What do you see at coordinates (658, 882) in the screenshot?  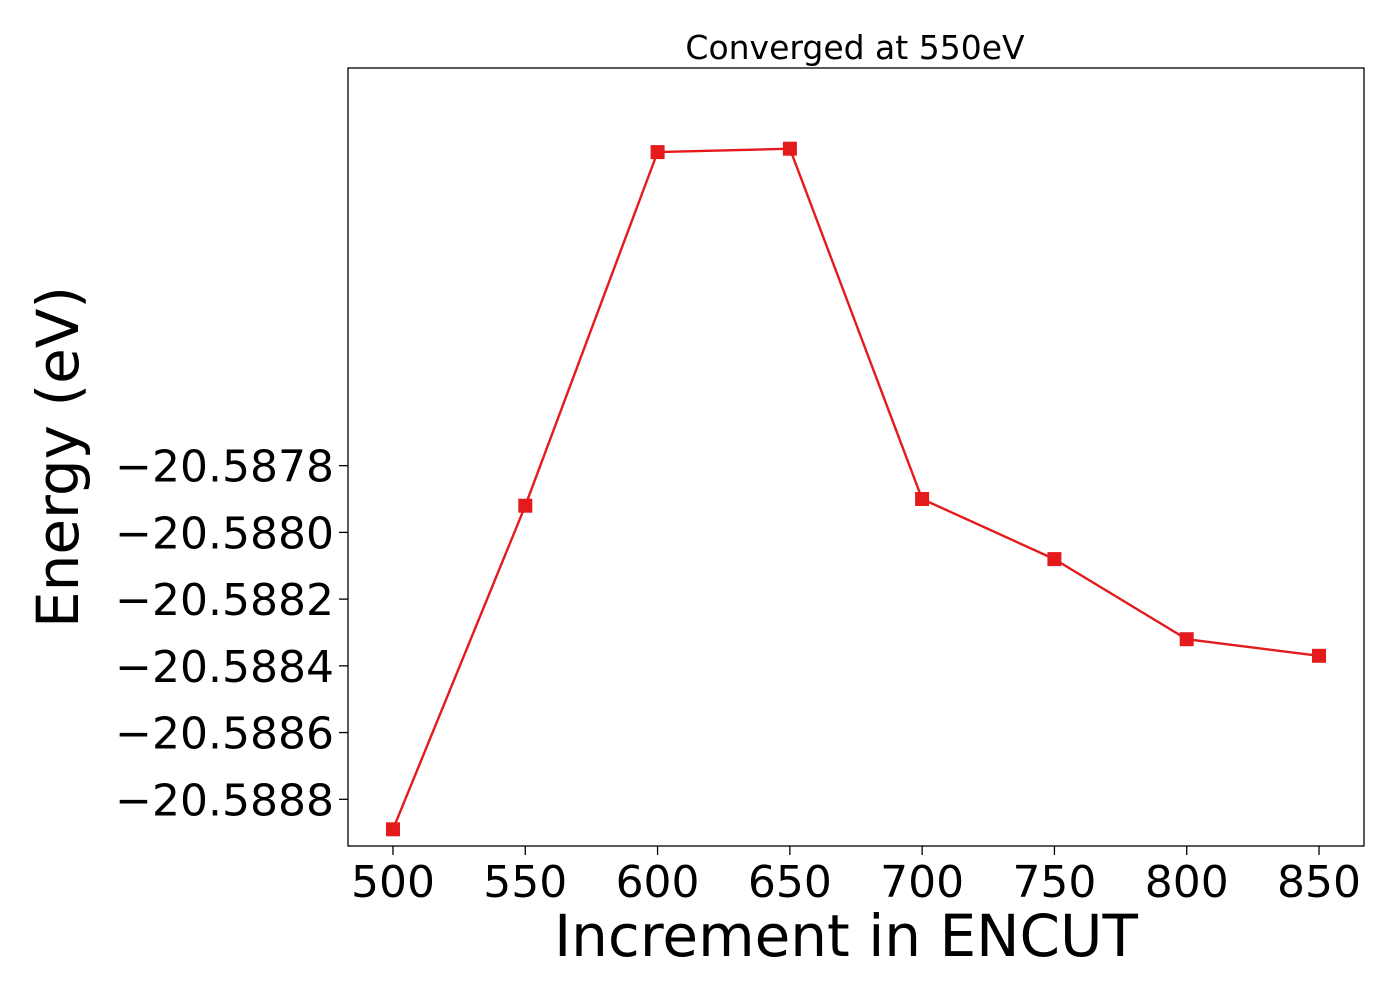 I see `x-tick-label: 600` at bounding box center [658, 882].